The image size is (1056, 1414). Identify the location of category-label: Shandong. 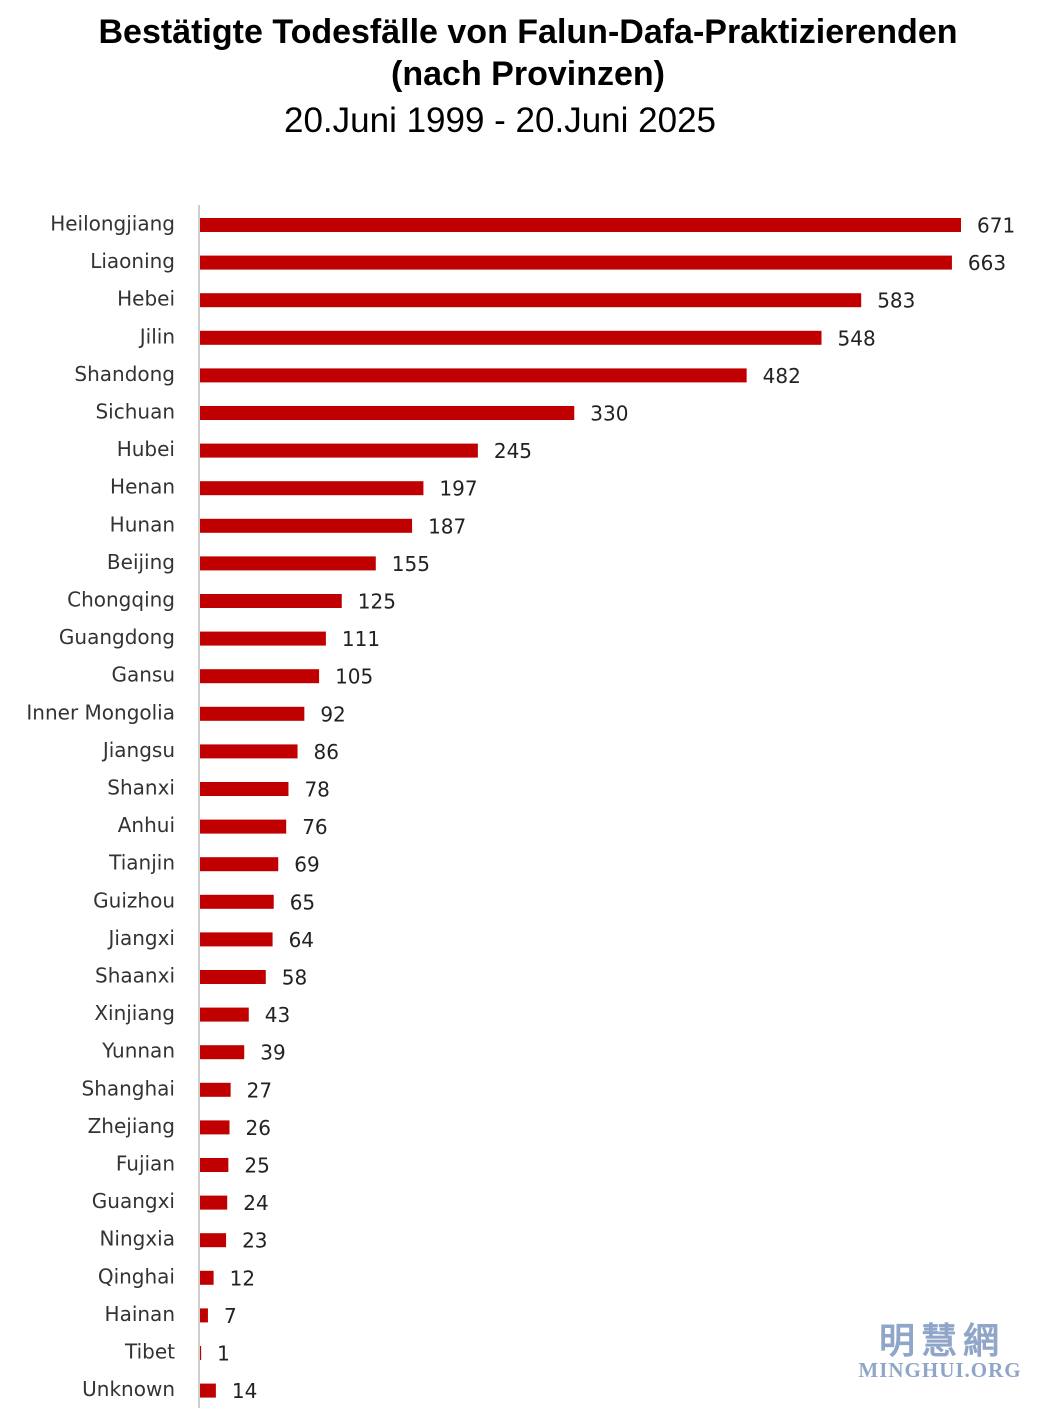
(124, 374).